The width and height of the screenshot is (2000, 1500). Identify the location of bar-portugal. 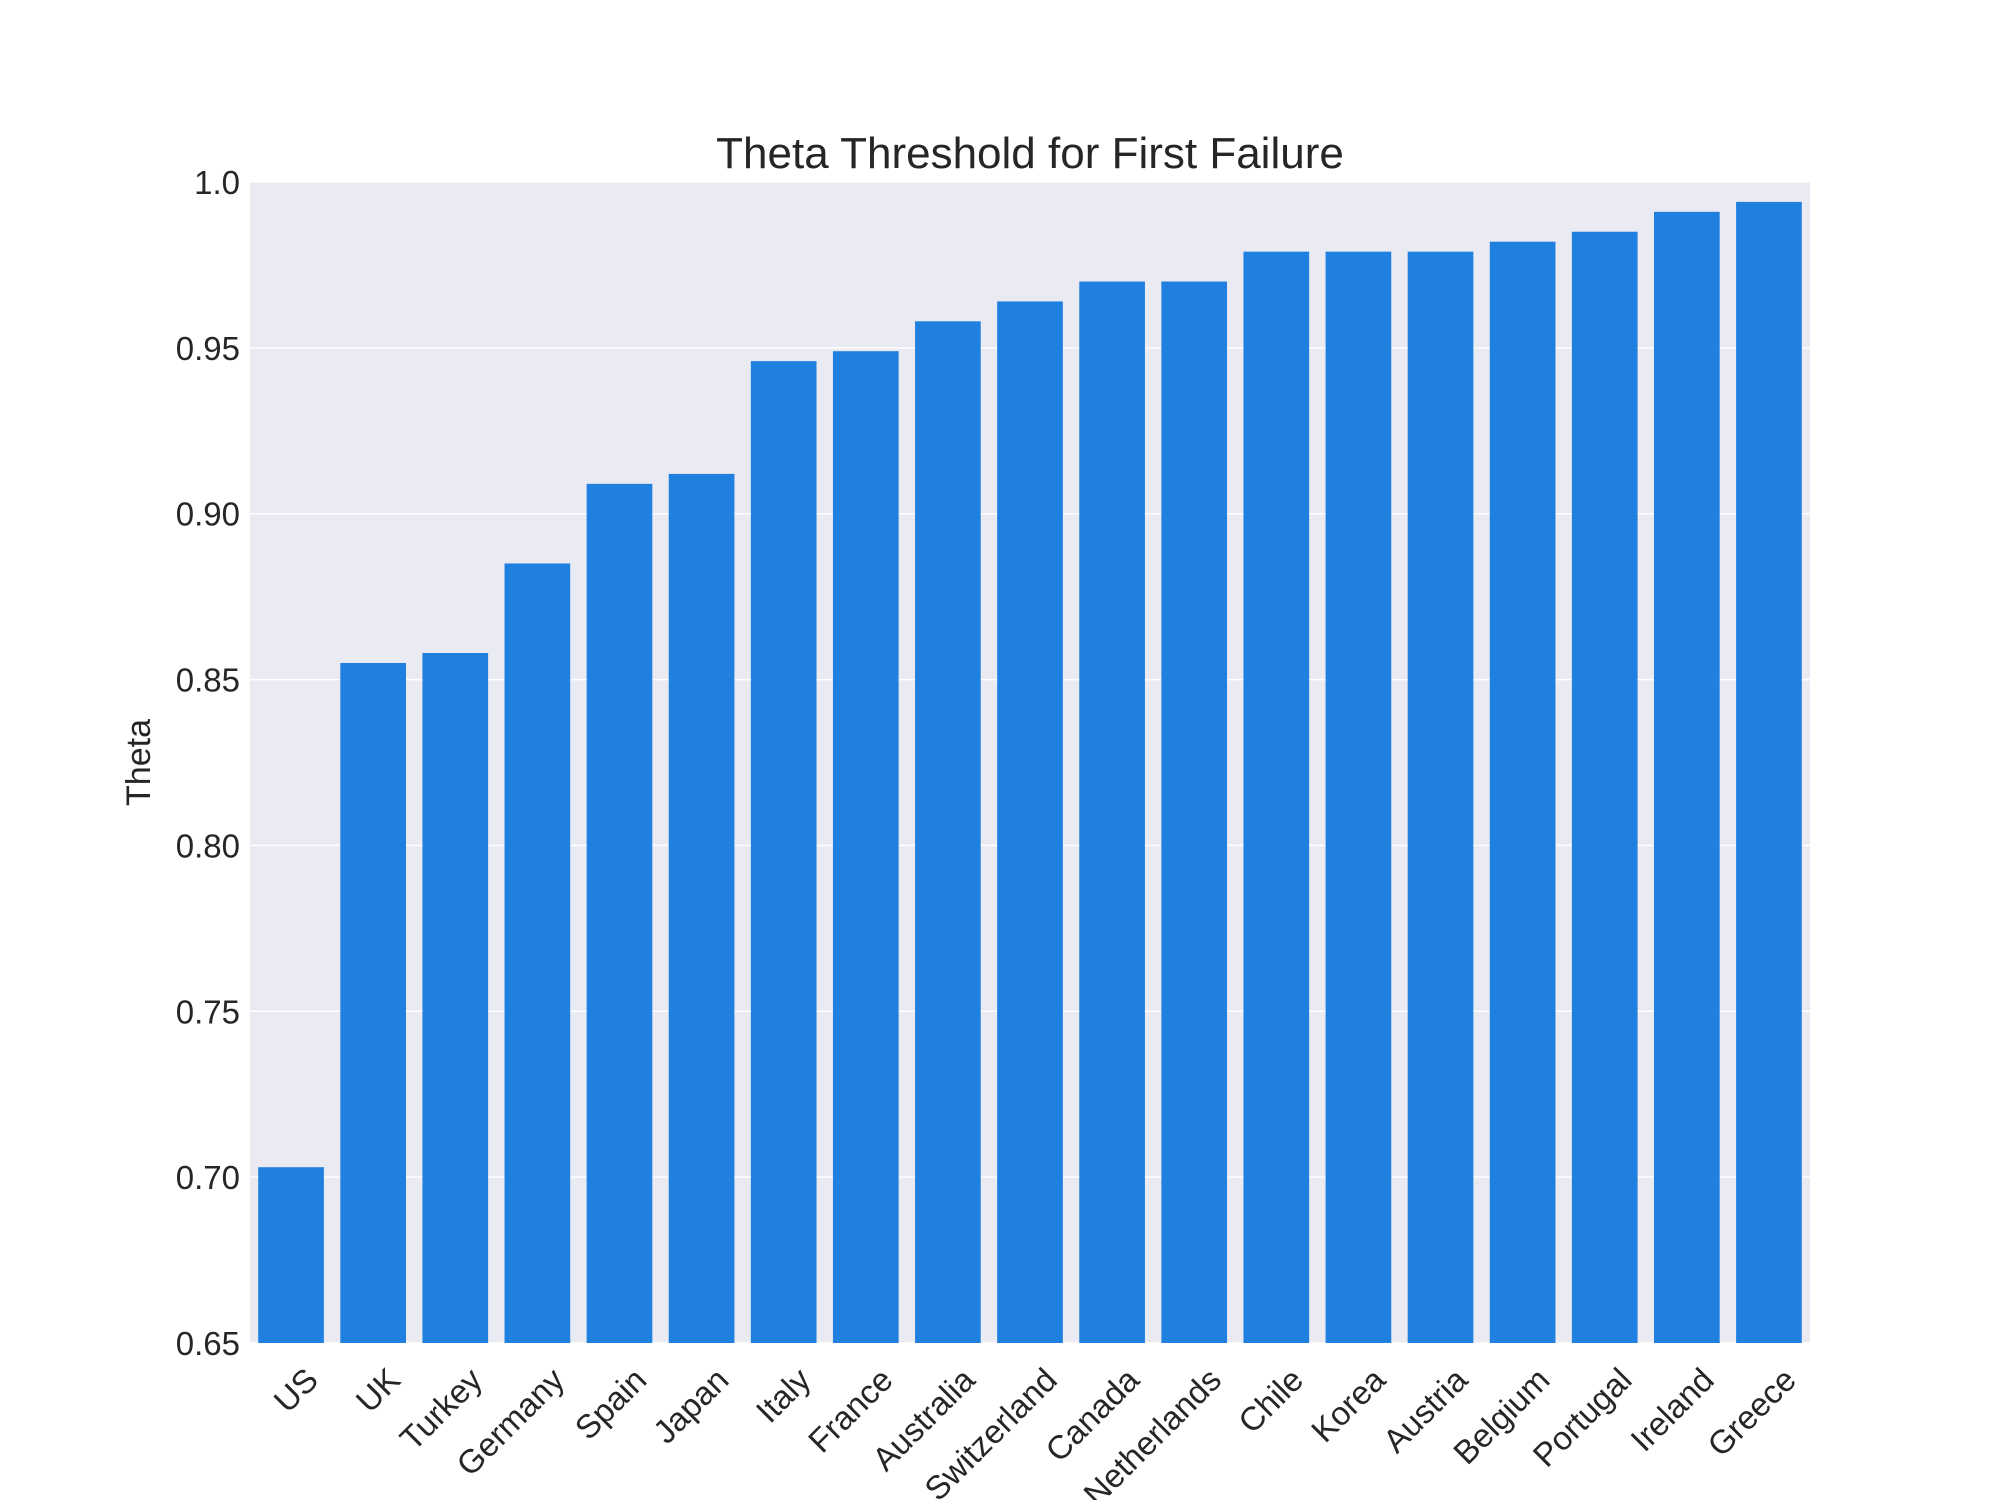
(1604, 787).